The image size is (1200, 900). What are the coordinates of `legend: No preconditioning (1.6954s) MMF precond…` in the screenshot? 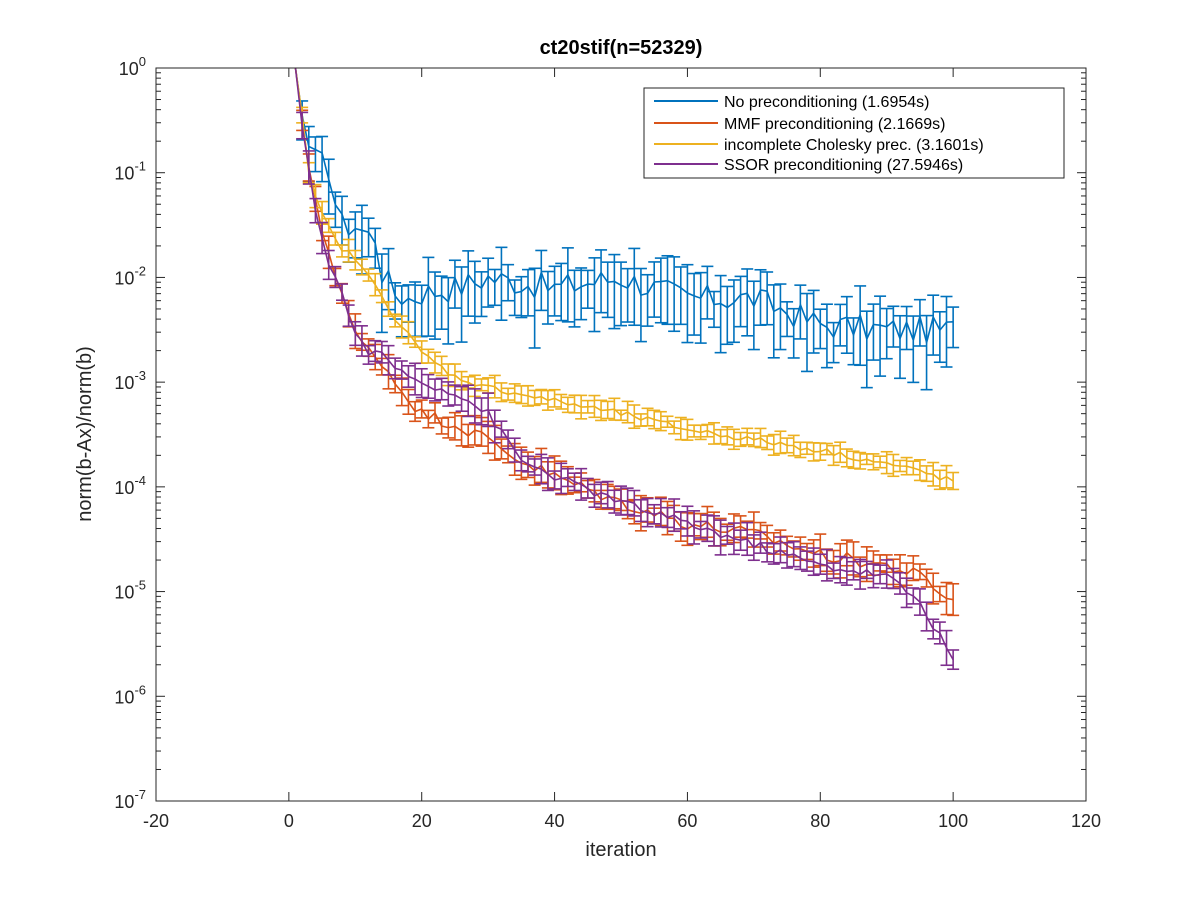 It's located at (854, 133).